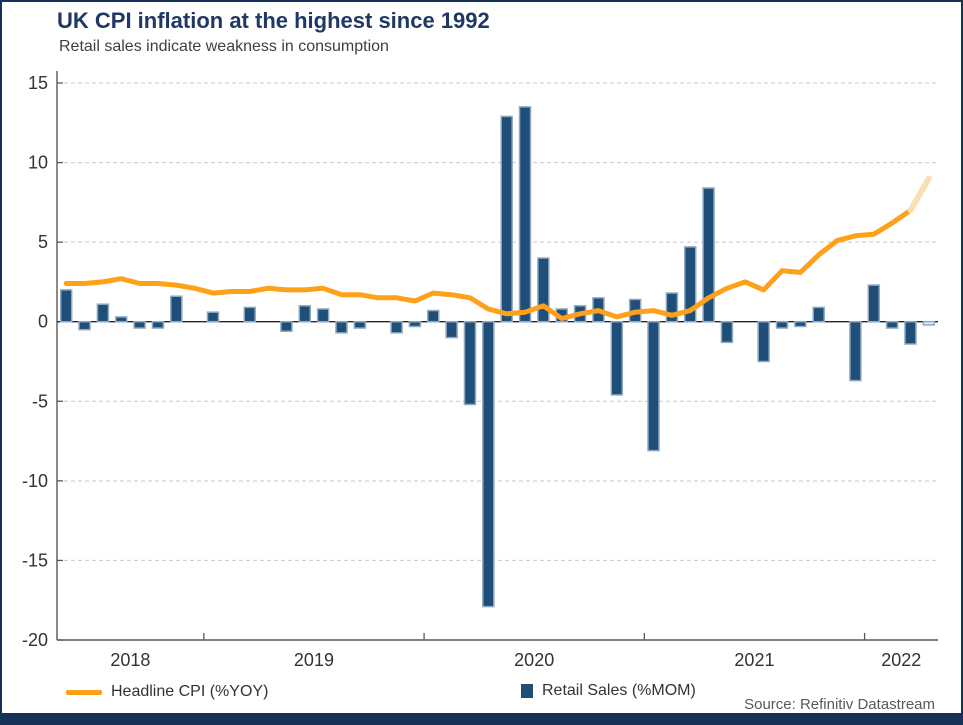 The width and height of the screenshot is (963, 725). I want to click on x-axis-year-label: 2018, so click(130, 660).